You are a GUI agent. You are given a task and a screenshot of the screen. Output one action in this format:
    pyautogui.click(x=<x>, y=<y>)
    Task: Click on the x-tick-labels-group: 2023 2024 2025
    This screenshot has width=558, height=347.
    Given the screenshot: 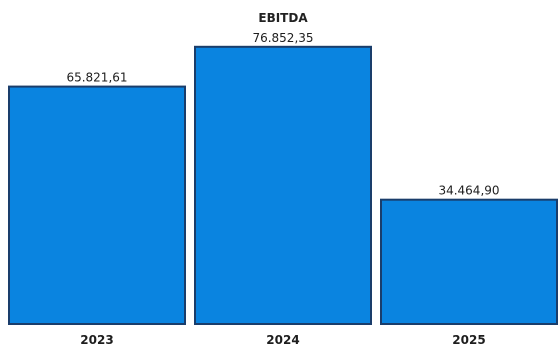 What is the action you would take?
    pyautogui.click(x=282, y=340)
    